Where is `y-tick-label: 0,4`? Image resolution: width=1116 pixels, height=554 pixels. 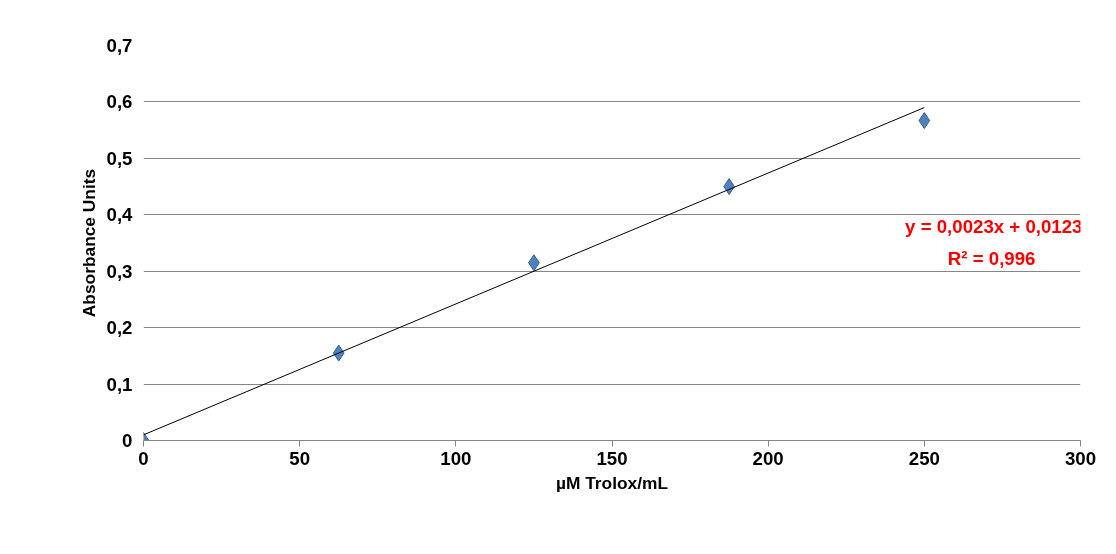
y-tick-label: 0,4 is located at coordinates (120, 215).